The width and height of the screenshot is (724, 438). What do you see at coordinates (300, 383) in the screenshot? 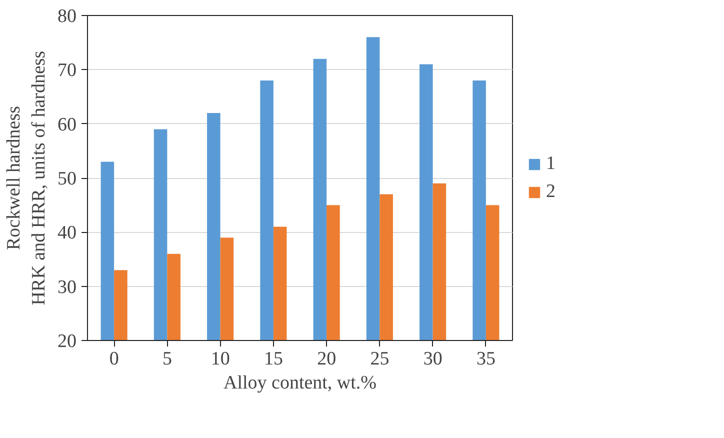
I see `x-axis-title: Alloy content, wt.%` at bounding box center [300, 383].